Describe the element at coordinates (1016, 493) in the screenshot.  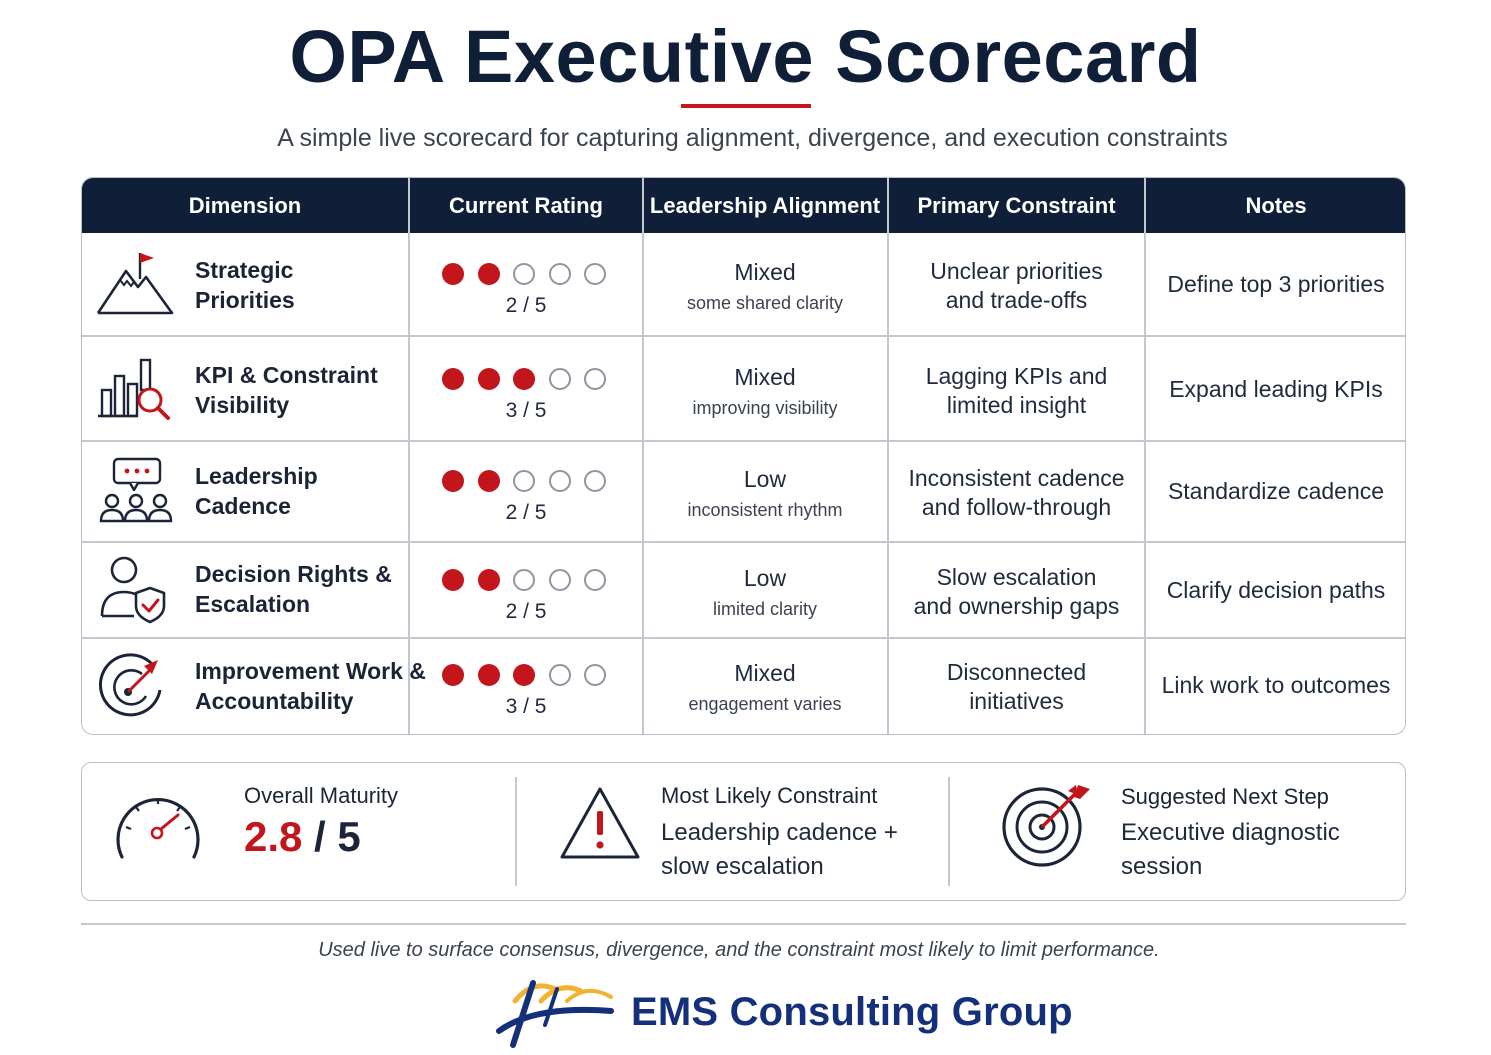
I see `primary-constraint: Inconsistent cadence and follow-through` at that location.